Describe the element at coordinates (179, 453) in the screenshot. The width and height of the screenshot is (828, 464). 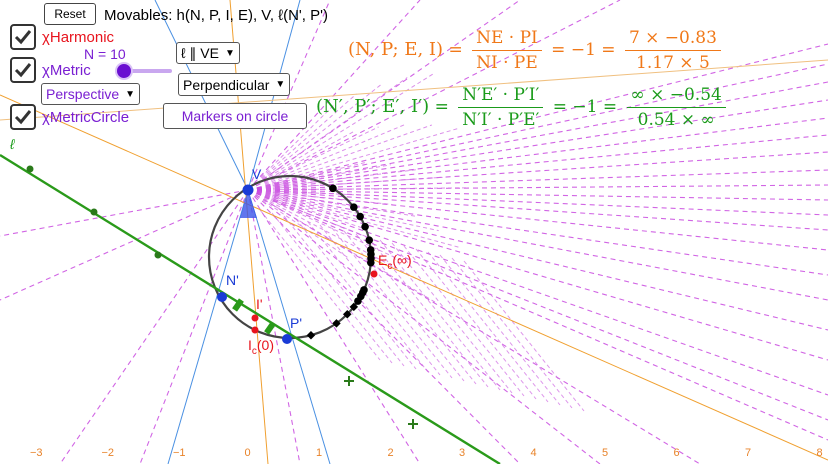
I see `x-axis-tick-label: −1` at that location.